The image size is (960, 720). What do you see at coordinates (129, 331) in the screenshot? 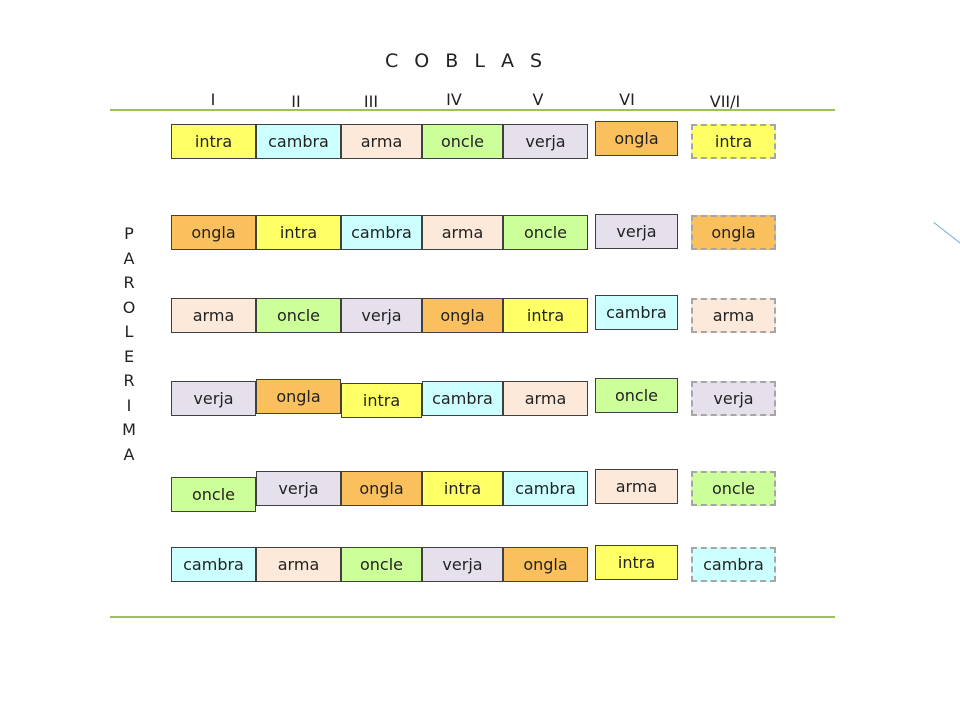
I see `vertical-letter: L` at bounding box center [129, 331].